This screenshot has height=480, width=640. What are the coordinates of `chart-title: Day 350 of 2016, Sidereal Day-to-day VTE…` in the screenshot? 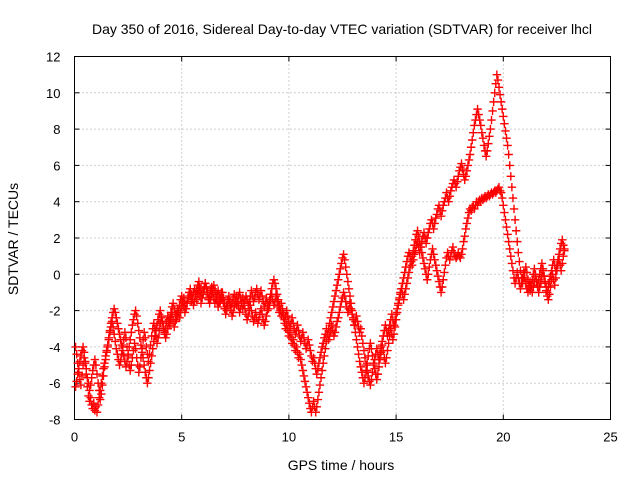 It's located at (342, 29).